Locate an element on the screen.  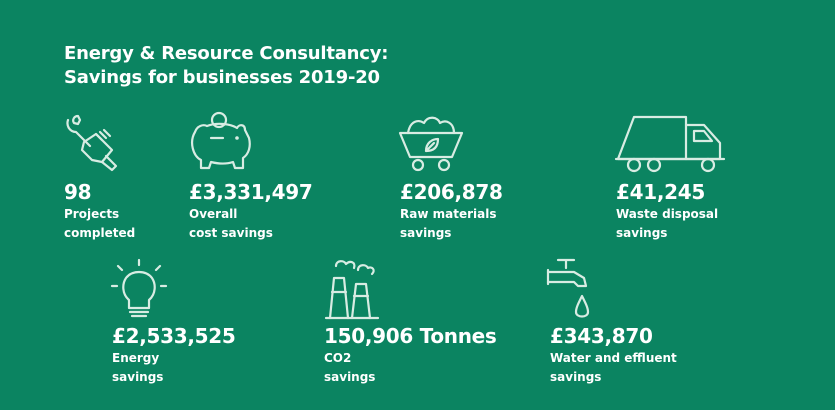
stat-value: £206,878 is located at coordinates (451, 192).